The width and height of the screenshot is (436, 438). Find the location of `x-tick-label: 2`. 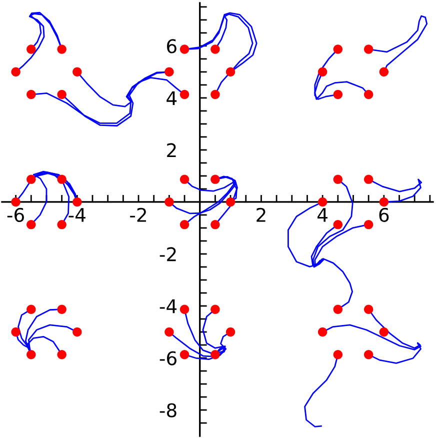

x-tick-label: 2 is located at coordinates (261, 215).